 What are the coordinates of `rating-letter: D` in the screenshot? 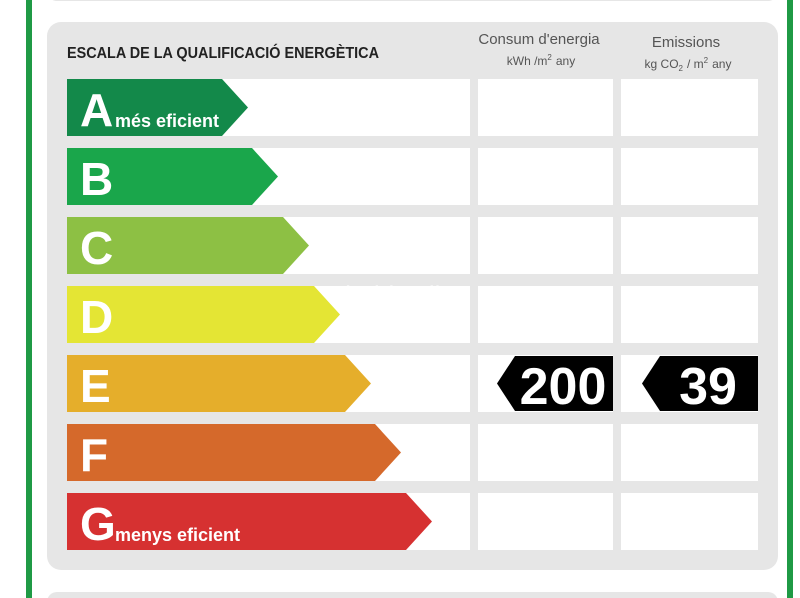 It's located at (96, 317).